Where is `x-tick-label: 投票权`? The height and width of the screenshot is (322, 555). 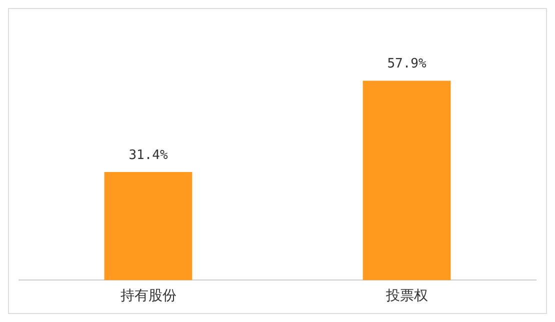 x-tick-label: 投票权 is located at coordinates (406, 296).